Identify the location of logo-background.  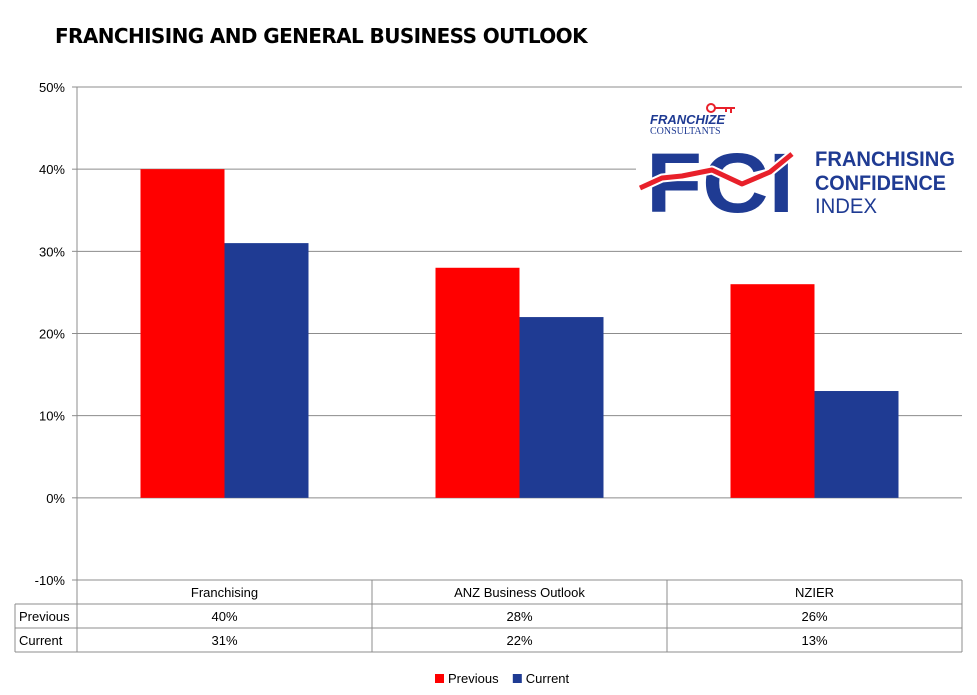
(799, 163).